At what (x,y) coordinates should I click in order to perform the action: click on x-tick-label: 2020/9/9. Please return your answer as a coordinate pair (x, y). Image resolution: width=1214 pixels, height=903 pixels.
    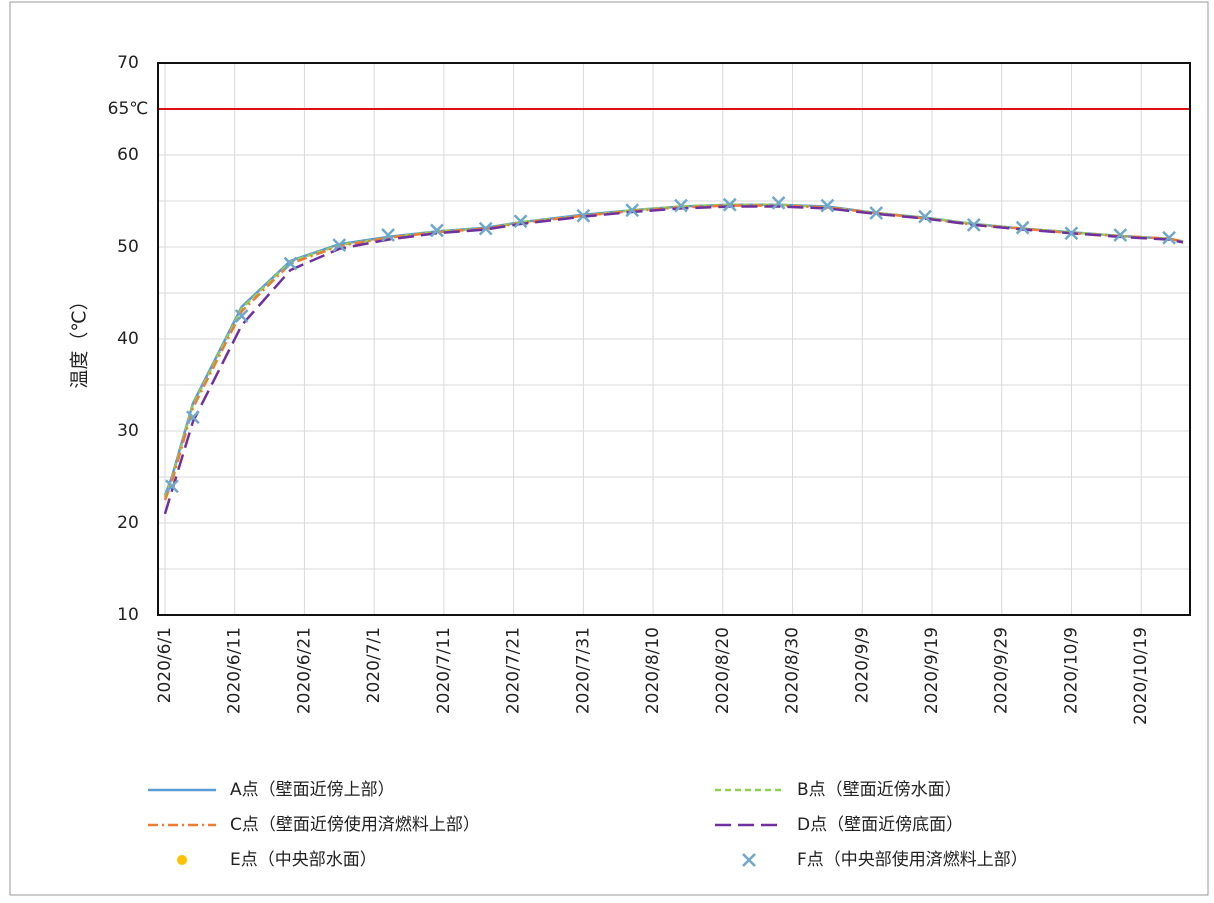
    Looking at the image, I should click on (862, 665).